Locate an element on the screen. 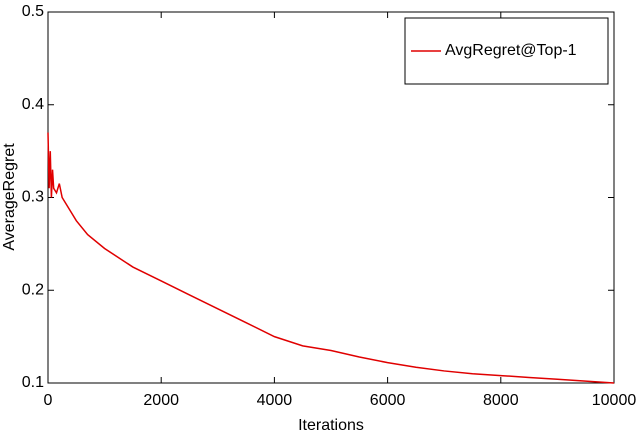 The image size is (640, 436). y-tick-label: 0.4 is located at coordinates (33, 104).